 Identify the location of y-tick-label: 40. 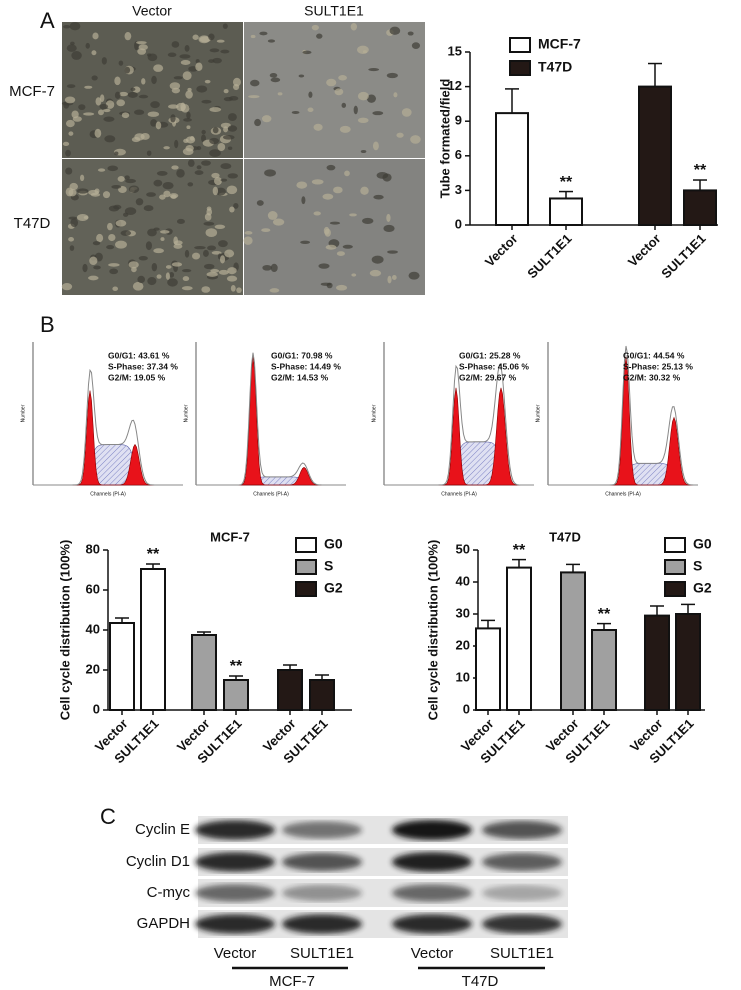
(93, 628).